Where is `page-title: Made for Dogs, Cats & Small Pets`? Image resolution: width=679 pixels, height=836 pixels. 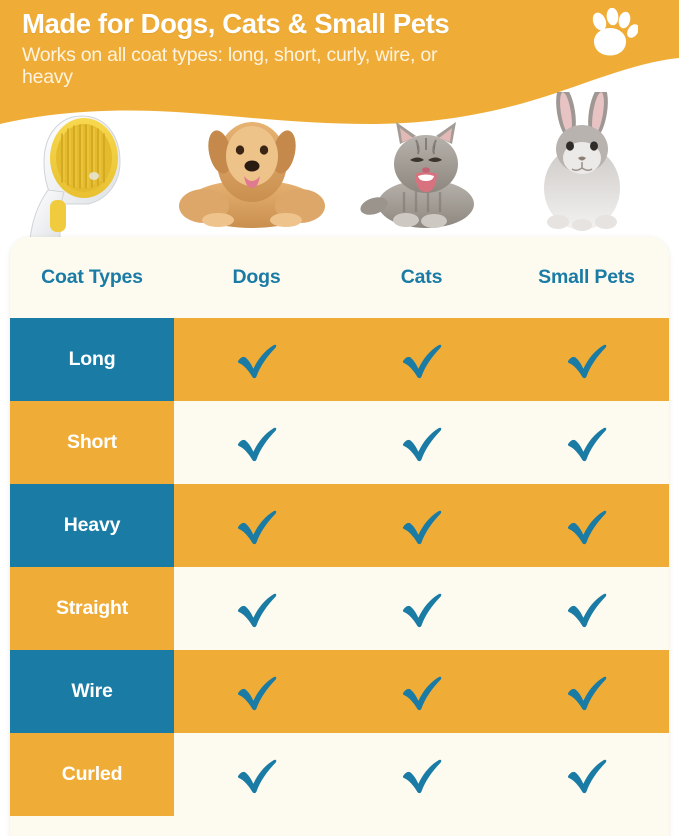
page-title: Made for Dogs, Cats & Small Pets is located at coordinates (236, 23).